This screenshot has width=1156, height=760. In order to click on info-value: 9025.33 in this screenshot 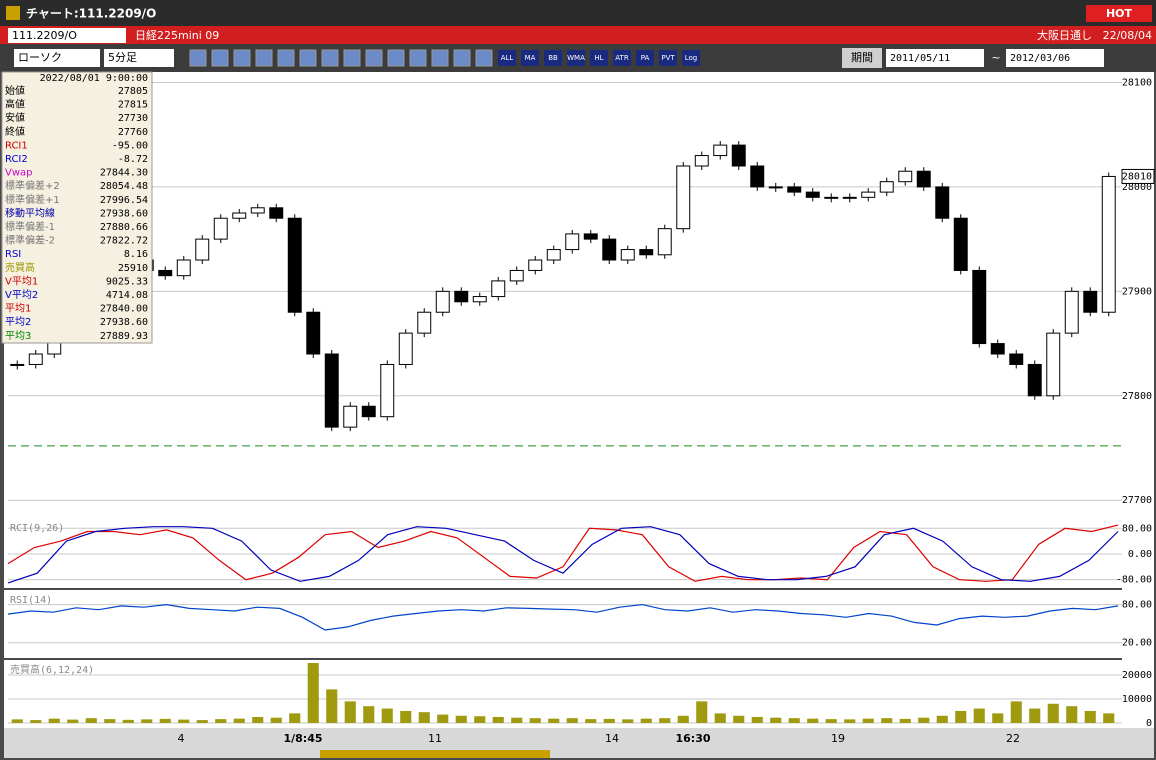, I will do `click(127, 281)`.